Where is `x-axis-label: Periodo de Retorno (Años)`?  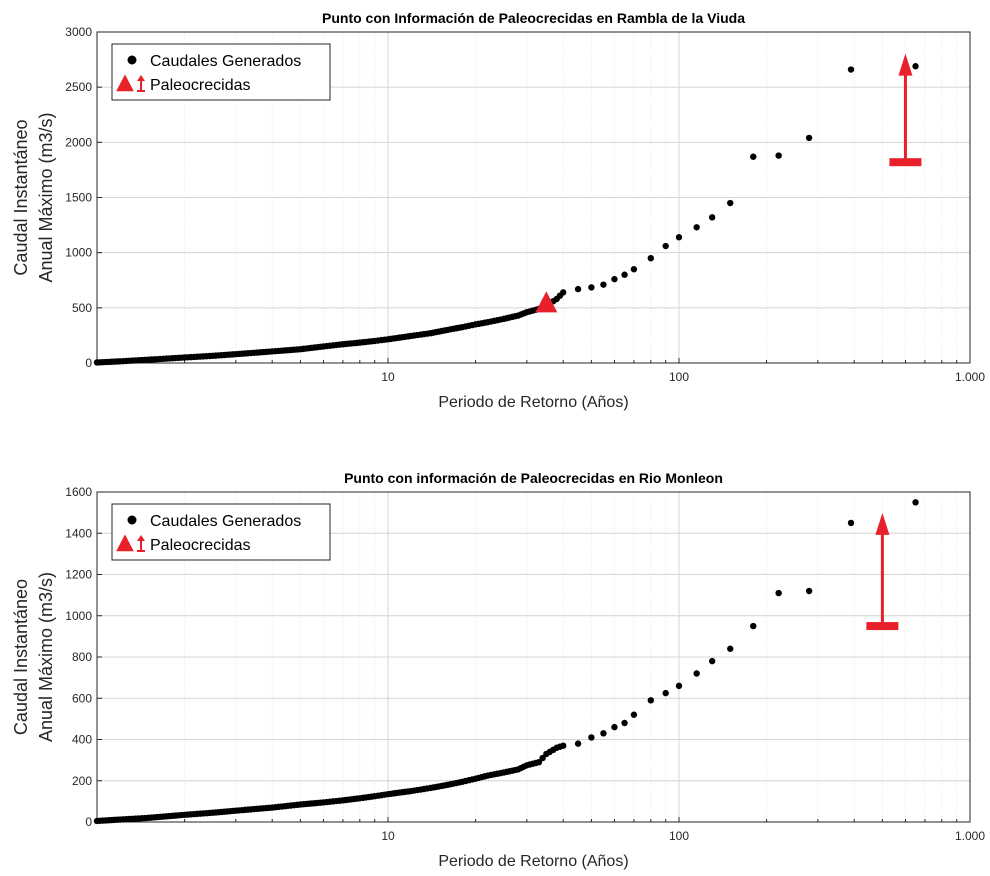 x-axis-label: Periodo de Retorno (Años) is located at coordinates (533, 861).